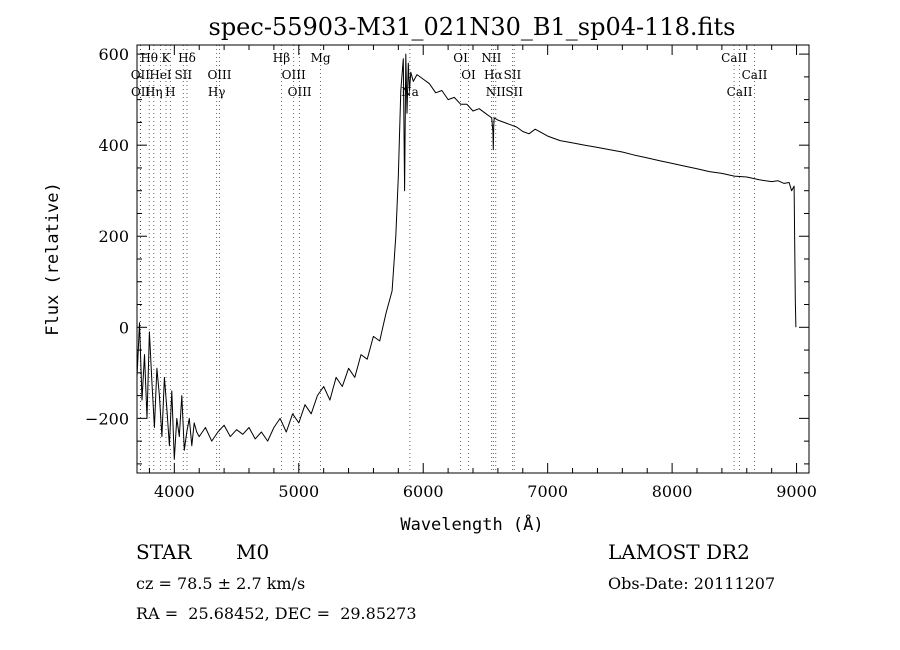 The image size is (900, 650). What do you see at coordinates (107, 418) in the screenshot?
I see `y-tick-label: −200` at bounding box center [107, 418].